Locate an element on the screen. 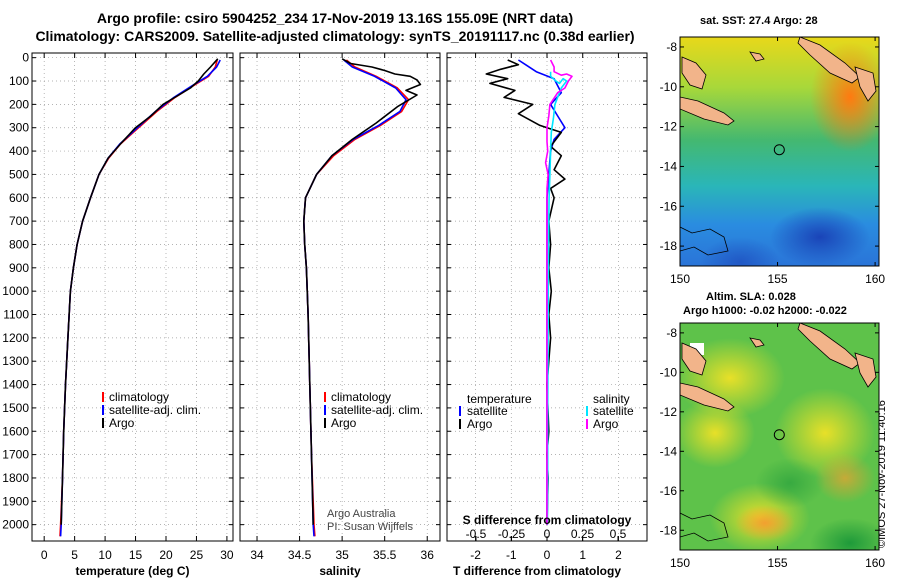 The width and height of the screenshot is (900, 580). x-tick-label: 34.5 is located at coordinates (300, 555).